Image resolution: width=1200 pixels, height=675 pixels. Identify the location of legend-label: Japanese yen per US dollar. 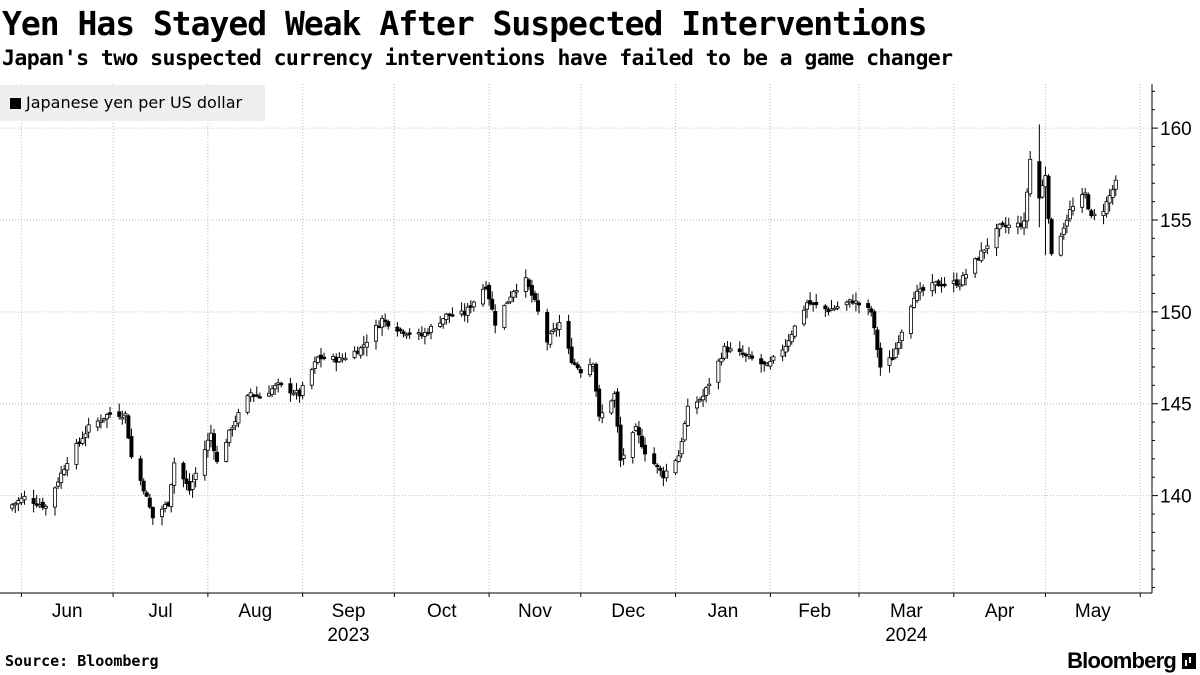
(134, 102).